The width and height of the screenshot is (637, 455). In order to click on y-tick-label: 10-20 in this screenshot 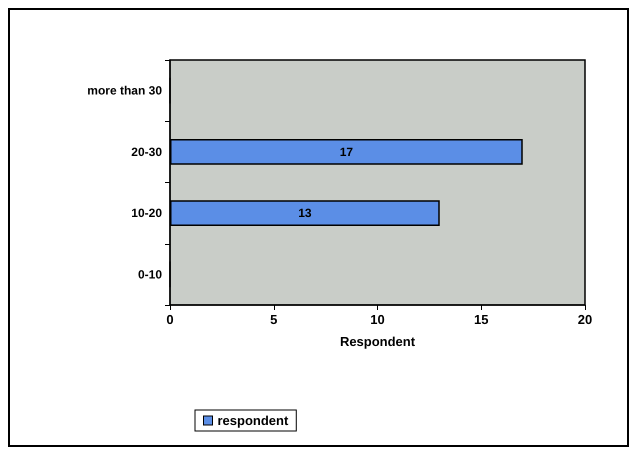, I will do `click(146, 213)`.